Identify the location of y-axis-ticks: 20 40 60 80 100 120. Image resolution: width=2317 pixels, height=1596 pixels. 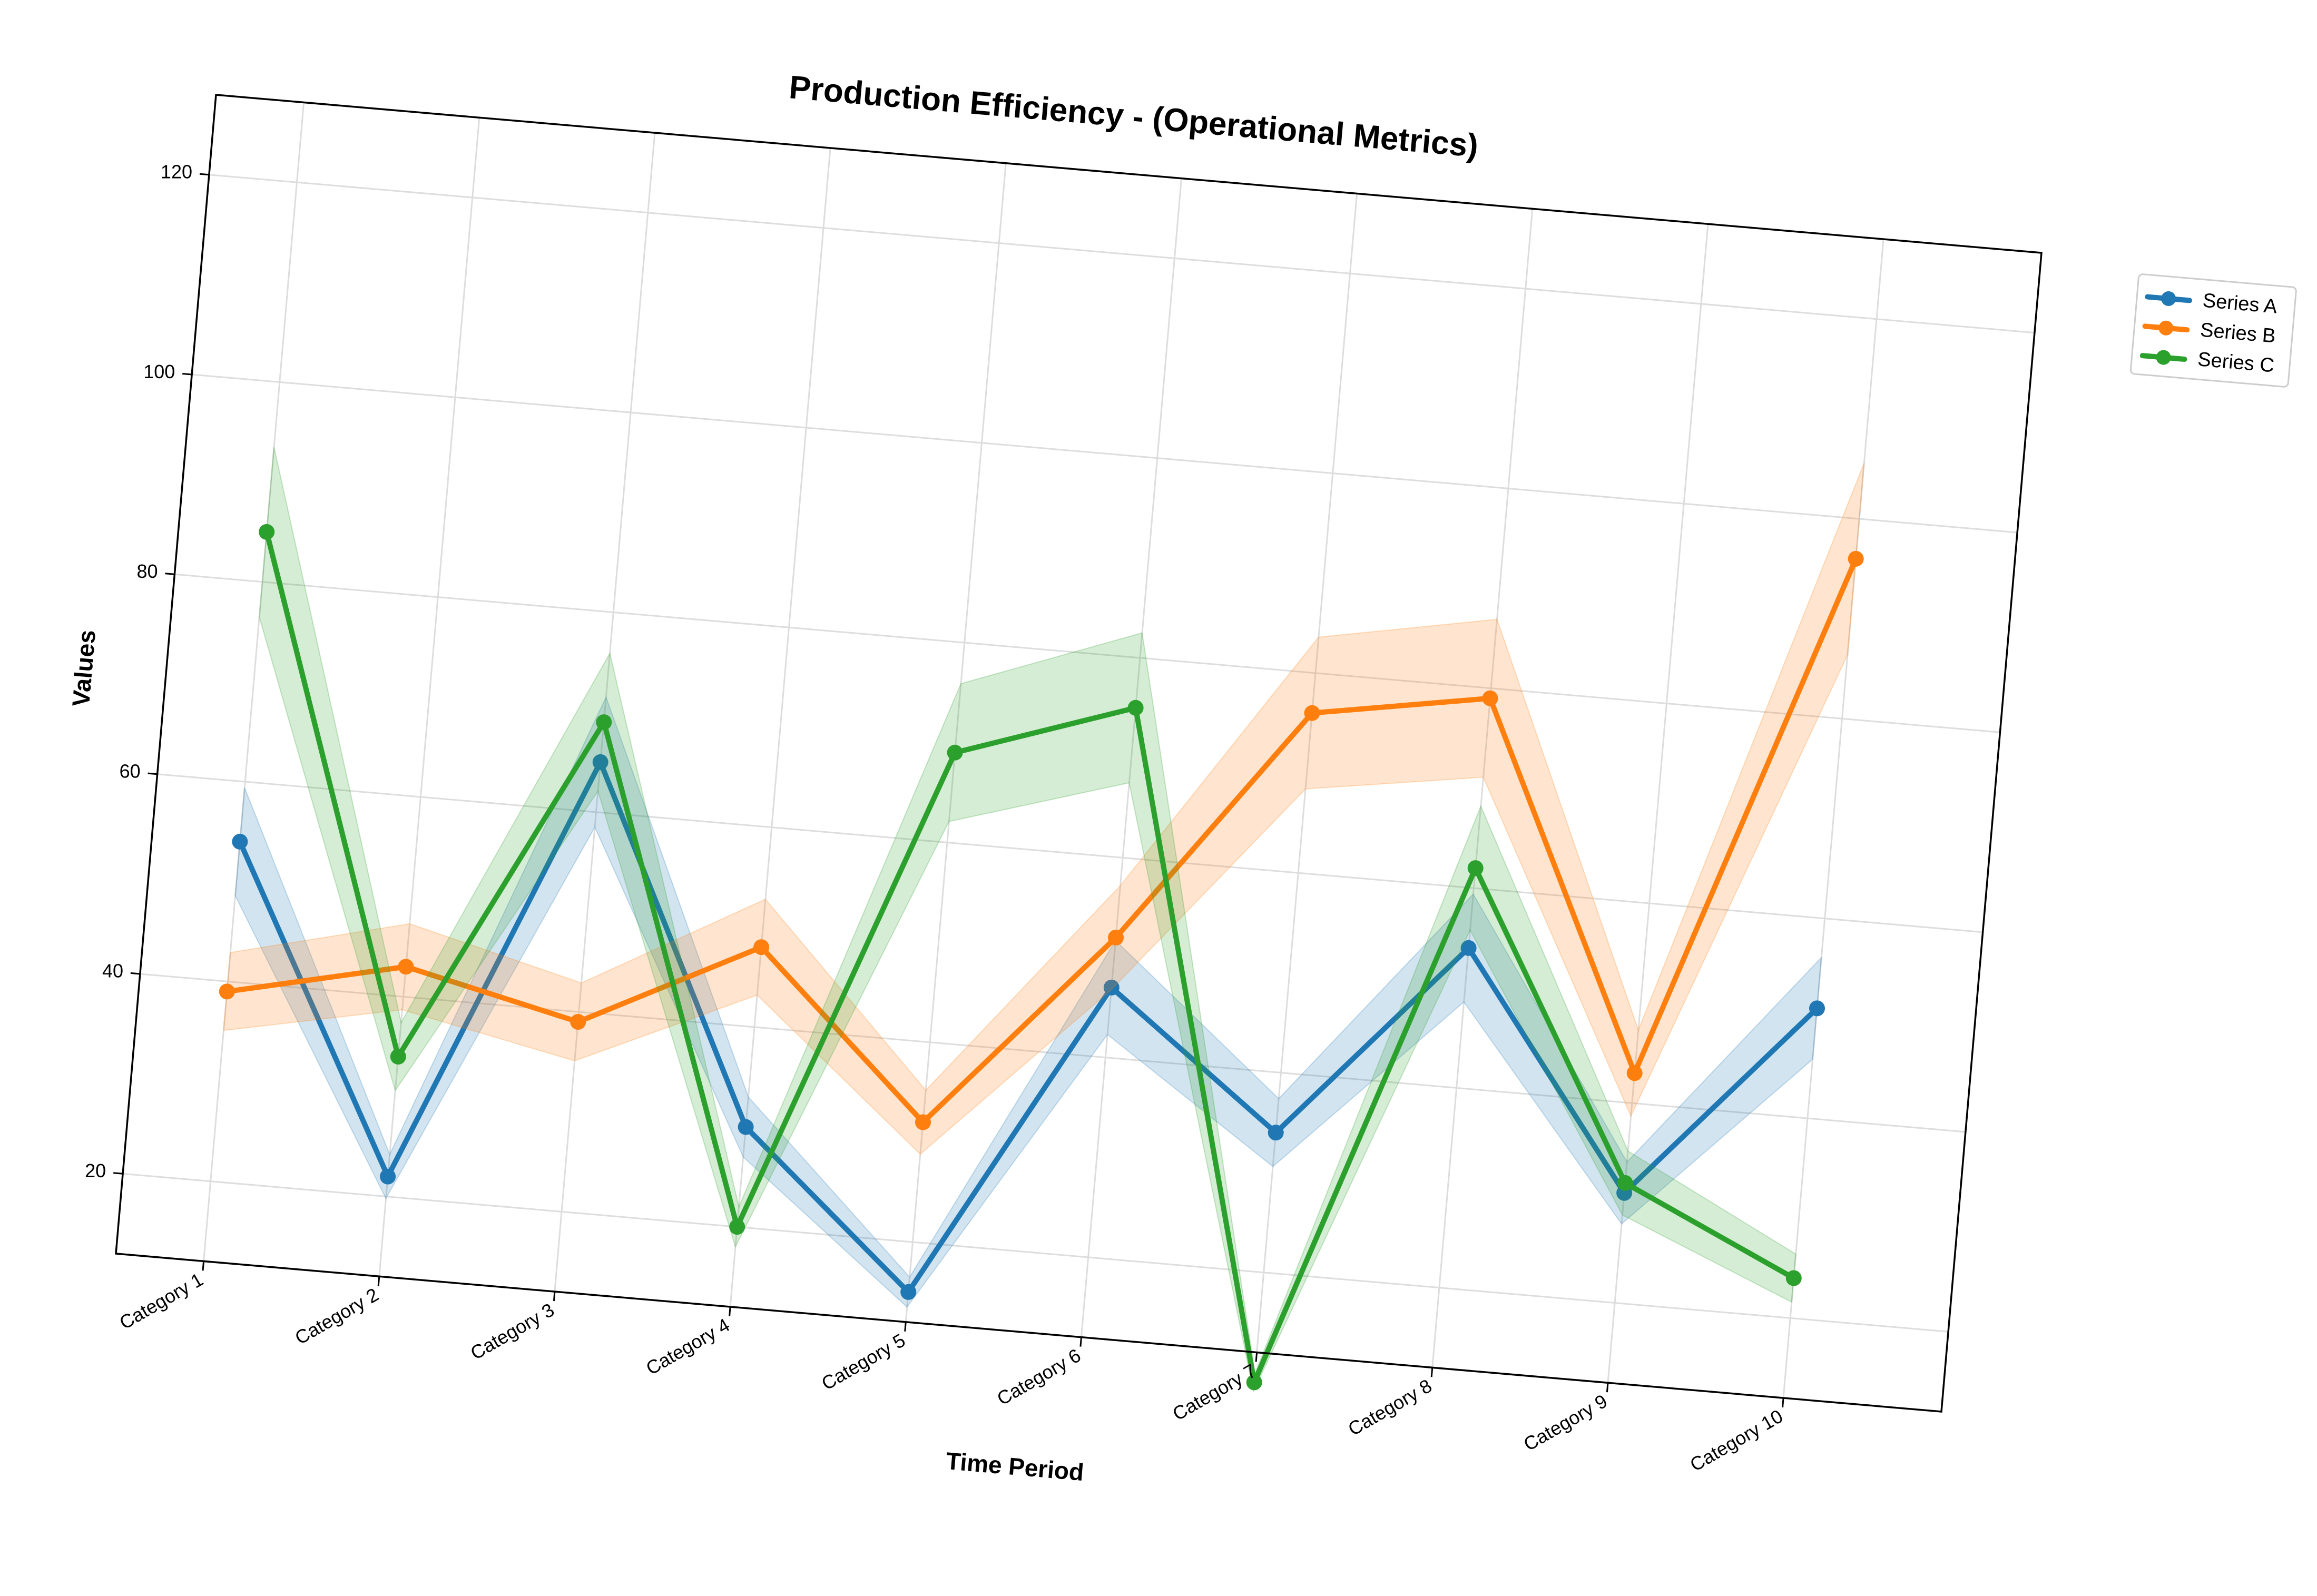
(147, 671).